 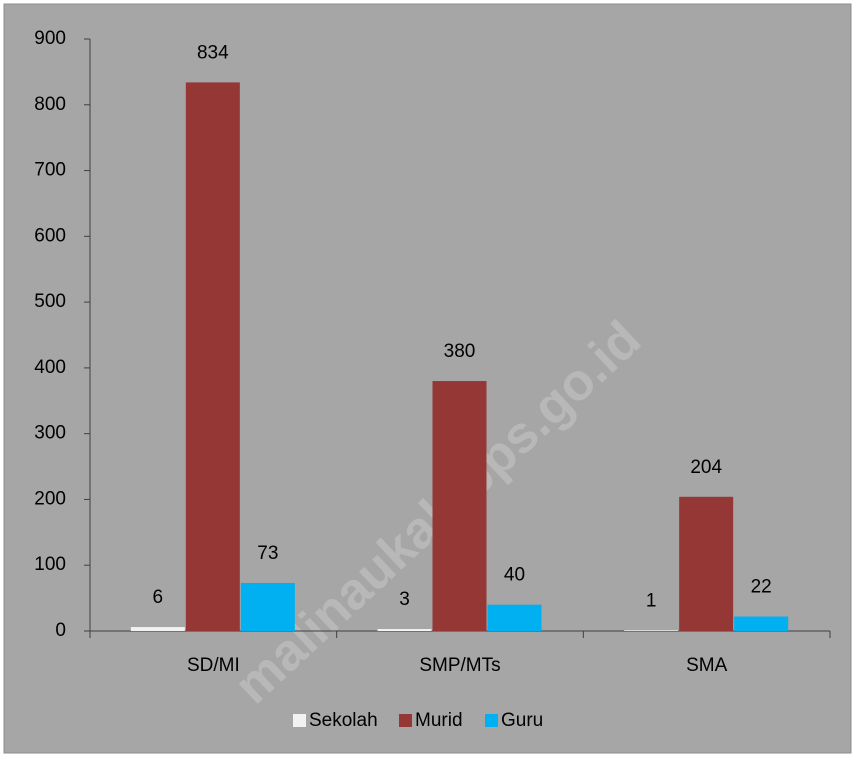 I want to click on y-tick-label: 300, so click(x=50, y=433).